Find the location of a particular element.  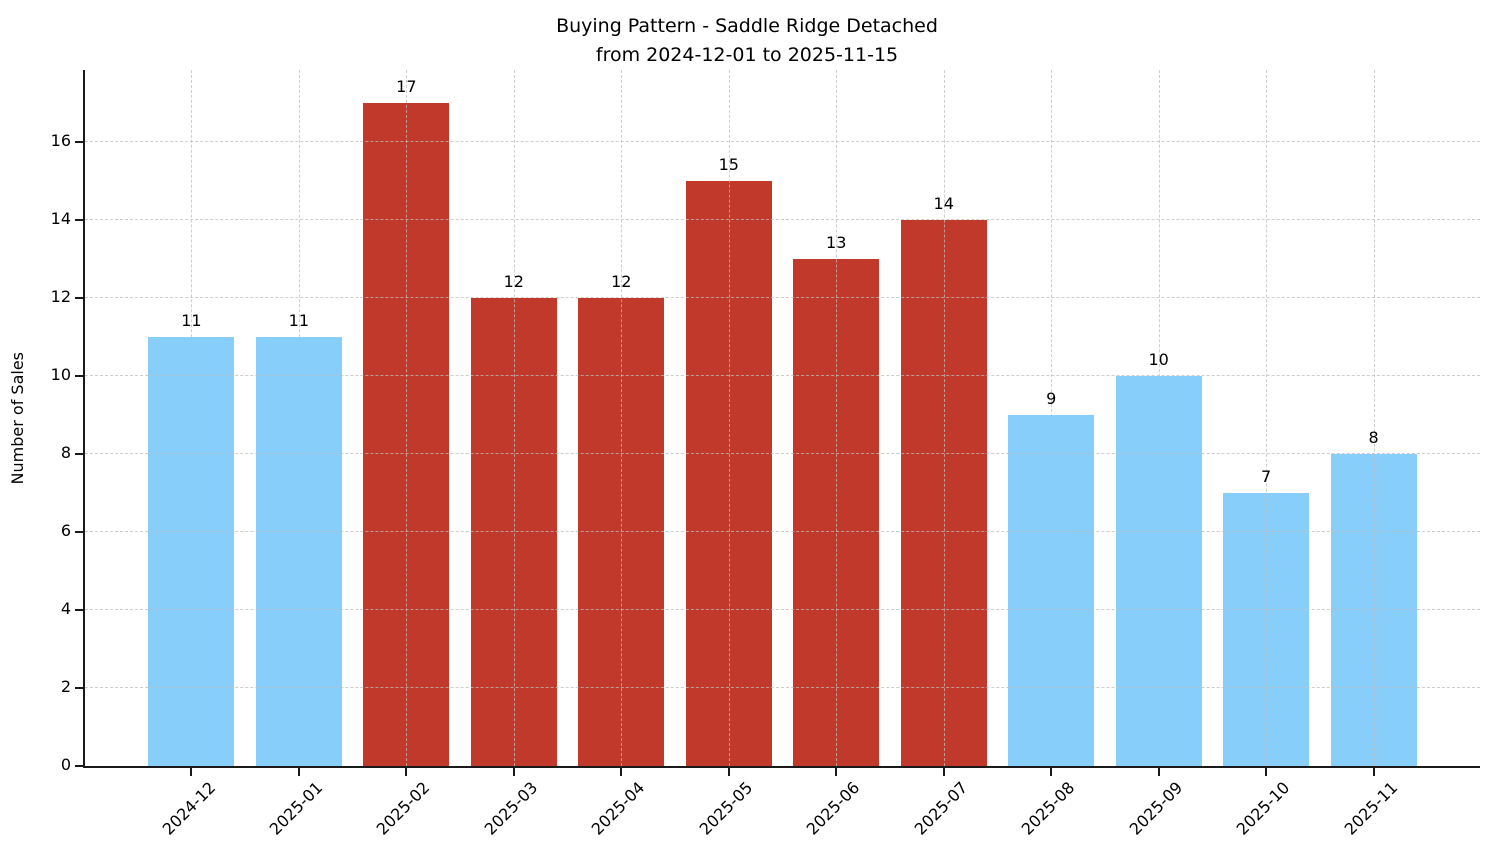

x-tick-label-wrap: 2025-11 is located at coordinates (743, 808).